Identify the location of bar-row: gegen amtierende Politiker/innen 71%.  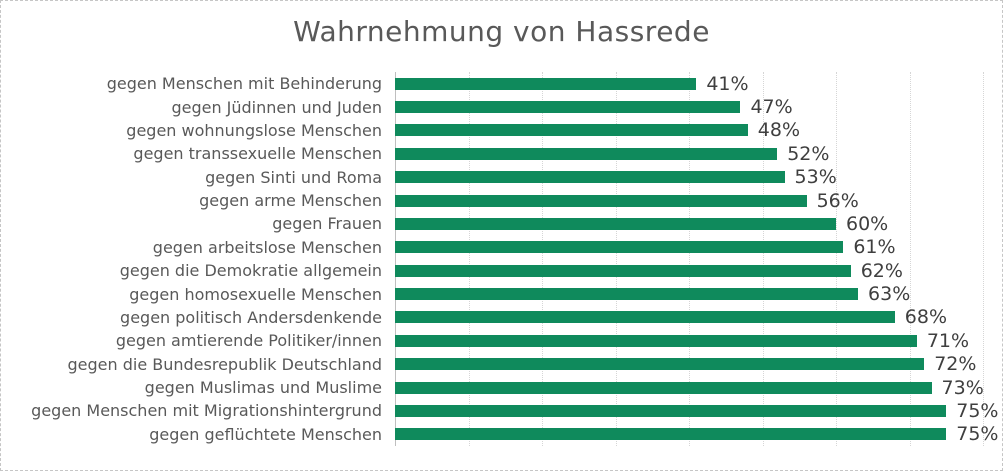
(501, 340).